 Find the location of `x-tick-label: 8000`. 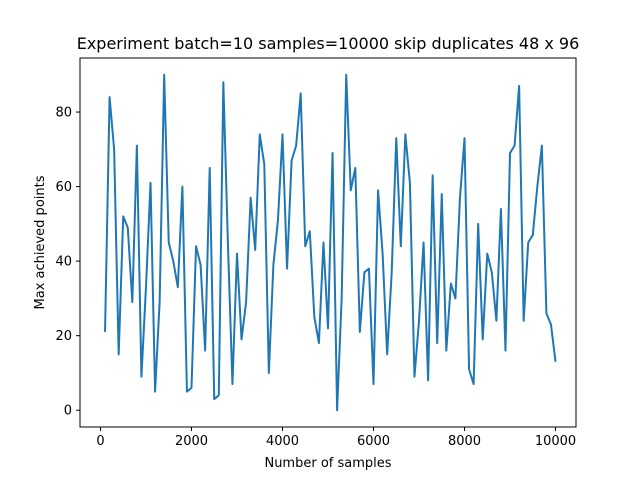

x-tick-label: 8000 is located at coordinates (464, 441).